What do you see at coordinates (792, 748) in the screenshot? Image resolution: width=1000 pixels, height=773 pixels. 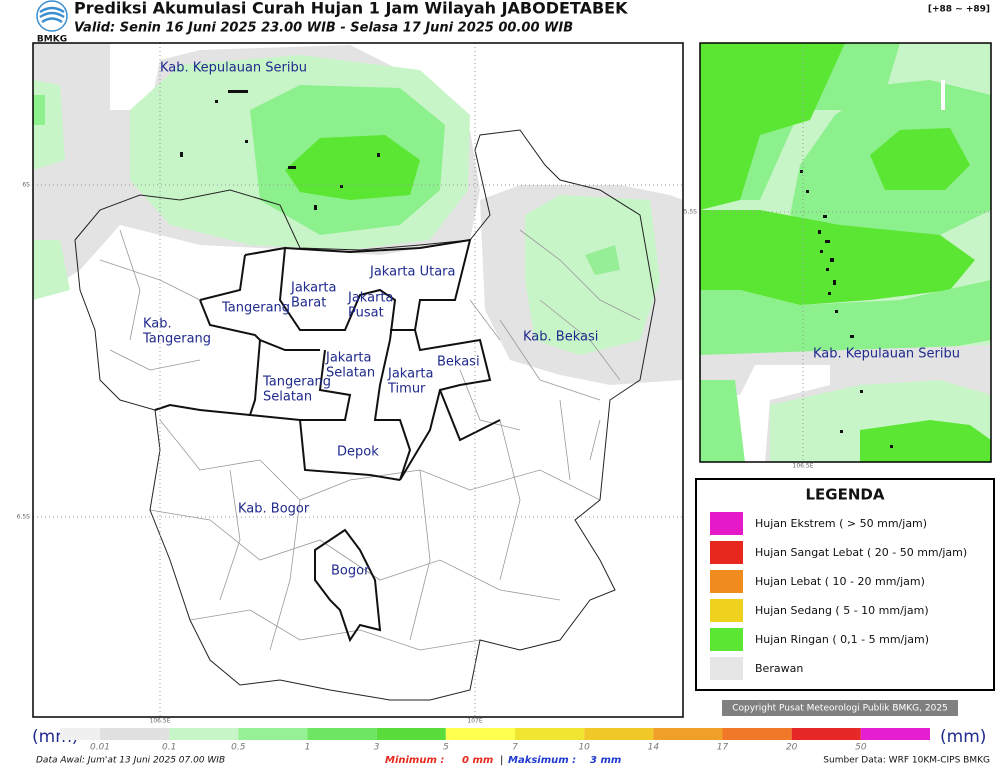 I see `colorbar-tick-label: 20` at bounding box center [792, 748].